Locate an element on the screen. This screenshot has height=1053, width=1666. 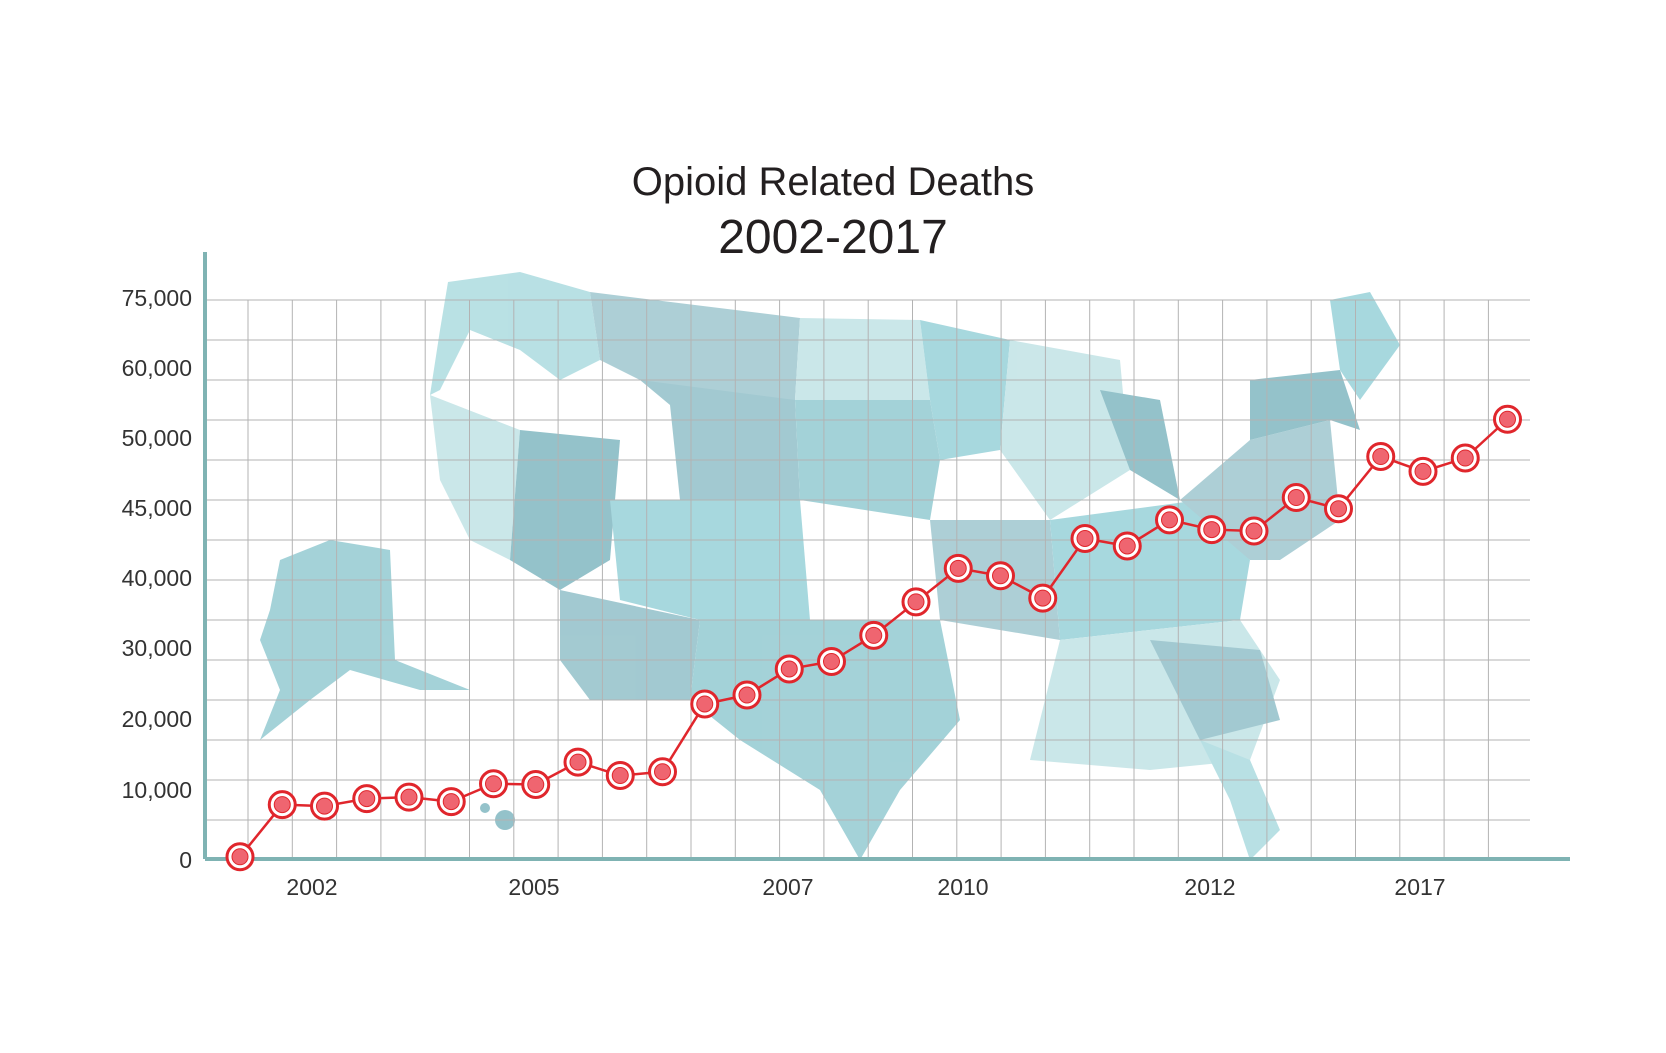
y-tick-label: 30,000 is located at coordinates (157, 648).